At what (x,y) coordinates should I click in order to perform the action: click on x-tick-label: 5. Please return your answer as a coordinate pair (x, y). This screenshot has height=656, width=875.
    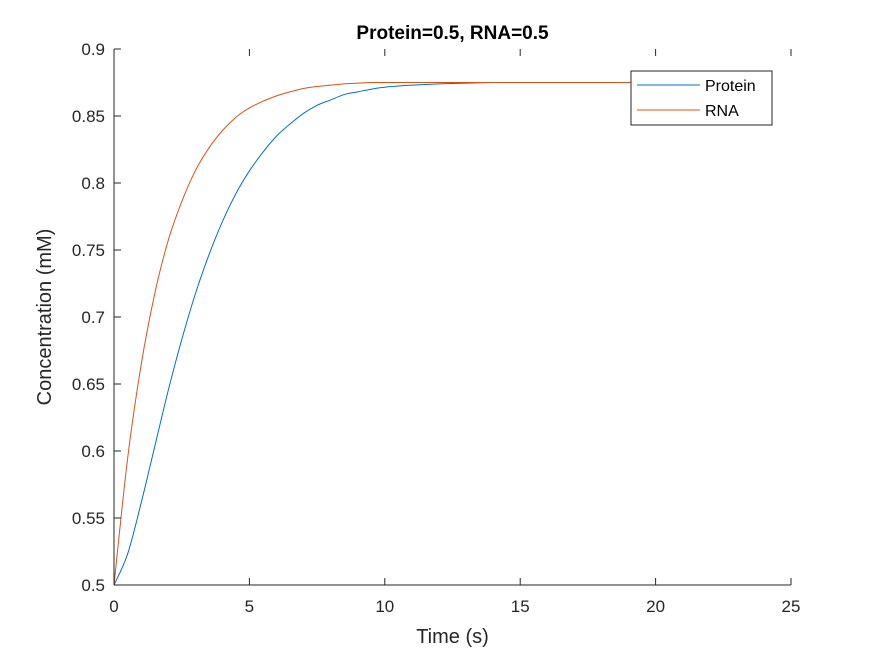
    Looking at the image, I should click on (249, 606).